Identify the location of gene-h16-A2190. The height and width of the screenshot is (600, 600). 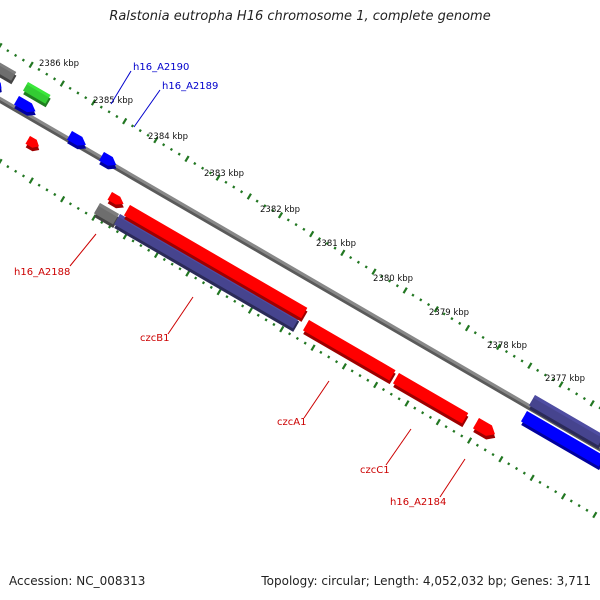
(24, 106).